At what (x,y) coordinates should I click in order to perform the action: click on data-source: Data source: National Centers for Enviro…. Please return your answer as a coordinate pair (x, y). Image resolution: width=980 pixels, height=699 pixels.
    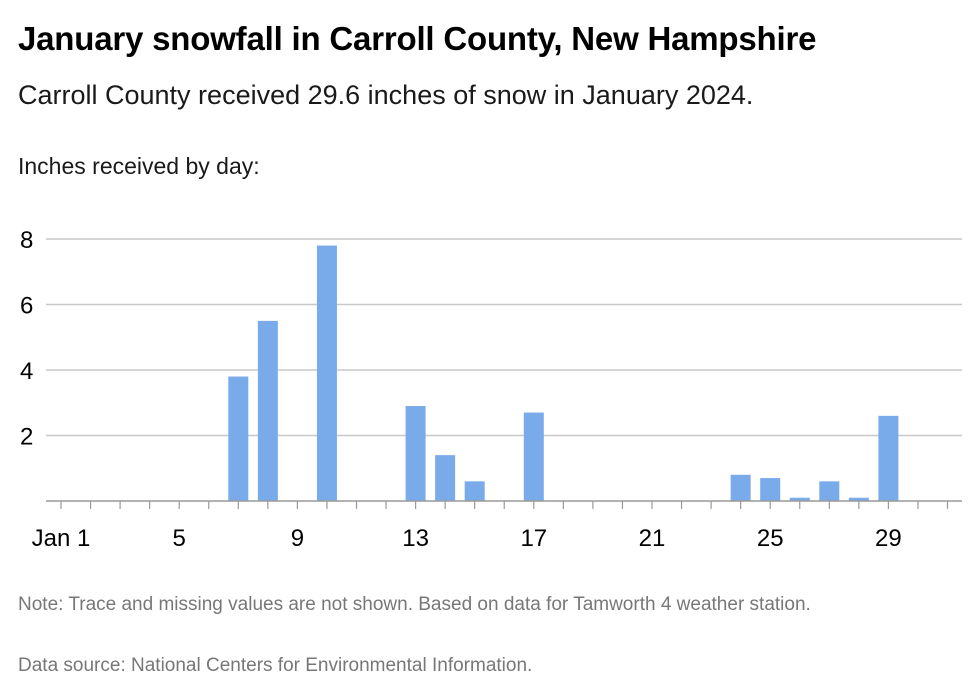
    Looking at the image, I should click on (275, 665).